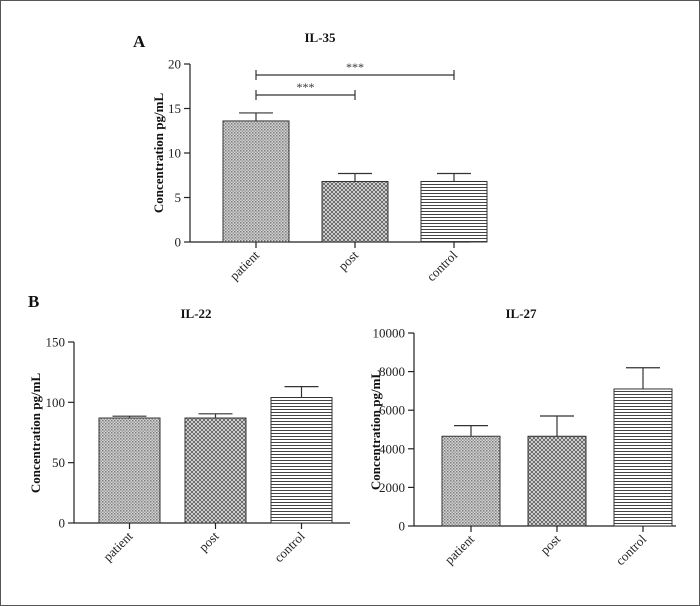 This screenshot has height=606, width=700. Describe the element at coordinates (33, 301) in the screenshot. I see `panel-letter-b: B` at that location.